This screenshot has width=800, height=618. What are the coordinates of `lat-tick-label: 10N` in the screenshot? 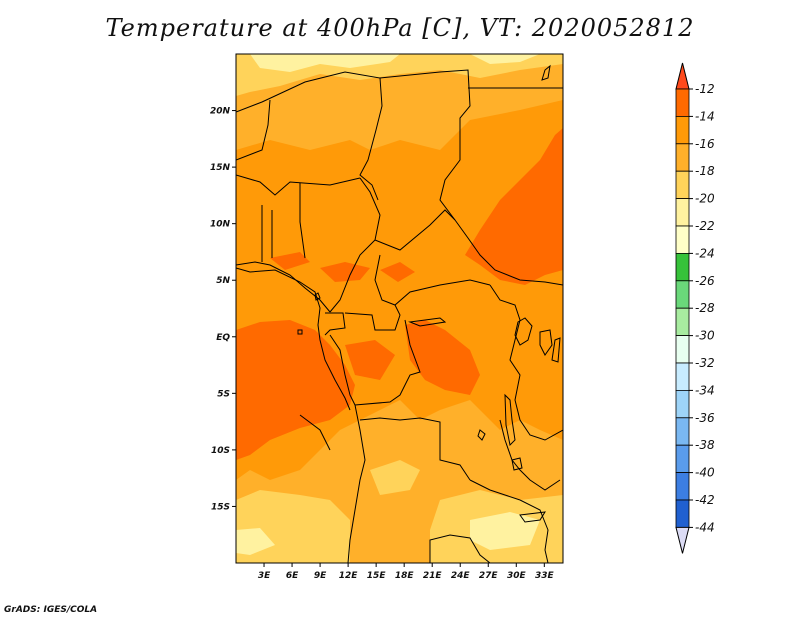 It's located at (220, 225).